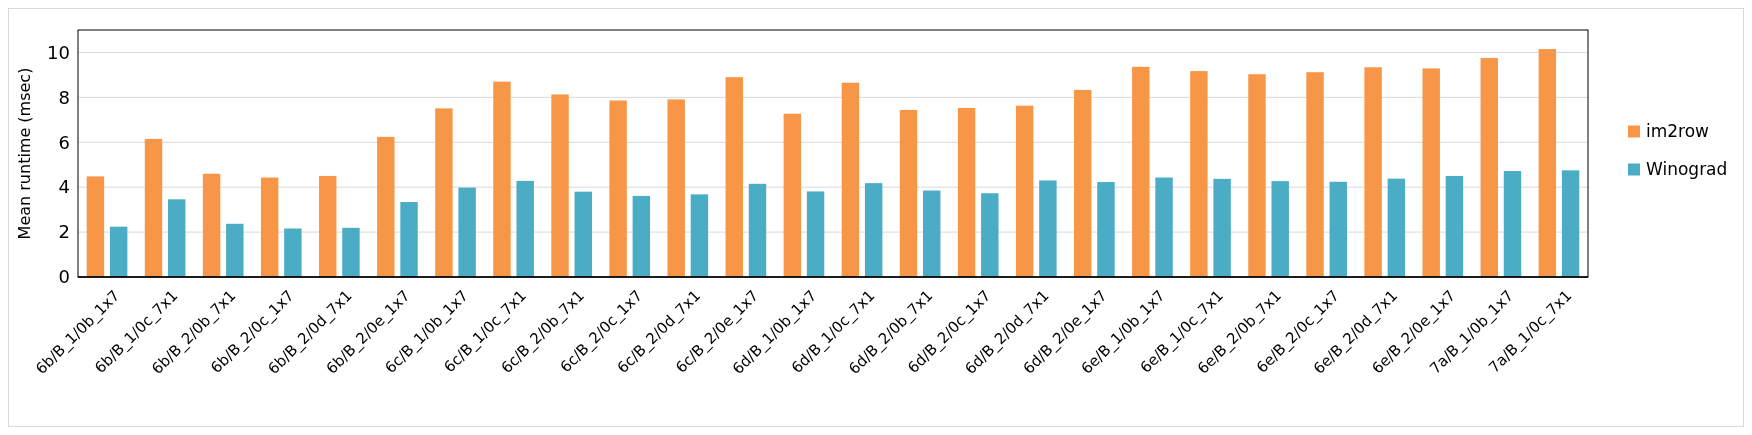 Image resolution: width=1752 pixels, height=435 pixels. What do you see at coordinates (1687, 169) in the screenshot?
I see `legend-label: Winograd` at bounding box center [1687, 169].